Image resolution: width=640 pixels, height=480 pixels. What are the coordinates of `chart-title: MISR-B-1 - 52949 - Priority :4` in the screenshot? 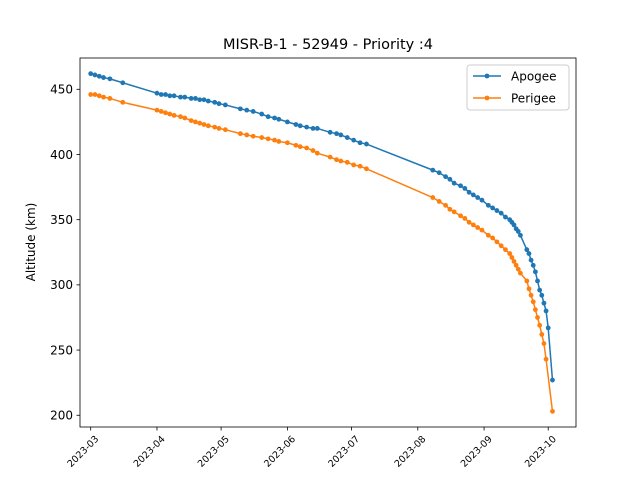 It's located at (328, 45).